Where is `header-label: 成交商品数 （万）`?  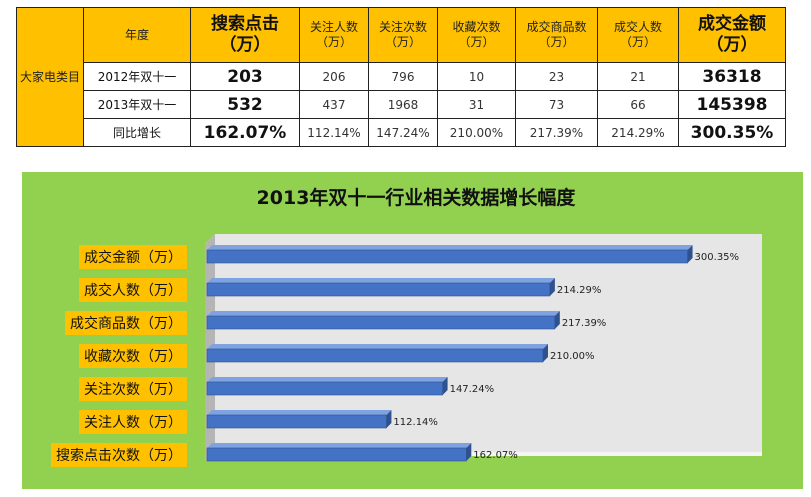
header-label: 成交商品数 （万） is located at coordinates (556, 34).